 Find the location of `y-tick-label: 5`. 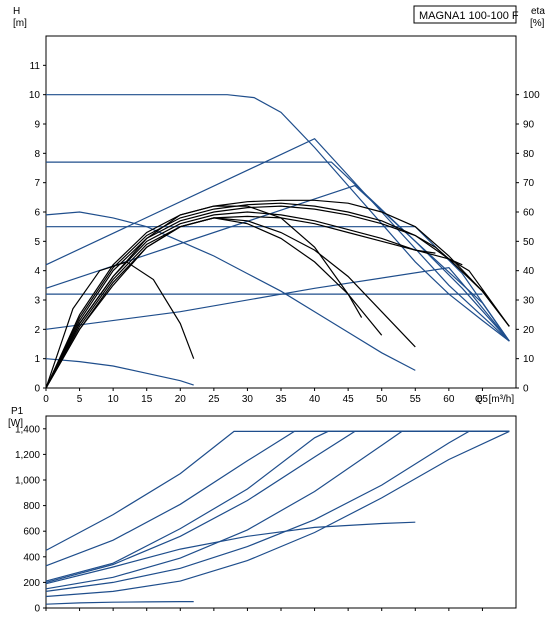

y-tick-label: 5 is located at coordinates (37, 242).